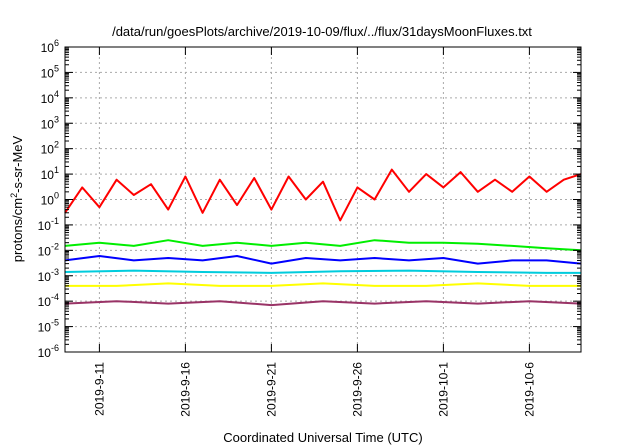 Image resolution: width=640 pixels, height=448 pixels. I want to click on y-axis-label: protons/cm2-s-sr-MeV, so click(17, 198).